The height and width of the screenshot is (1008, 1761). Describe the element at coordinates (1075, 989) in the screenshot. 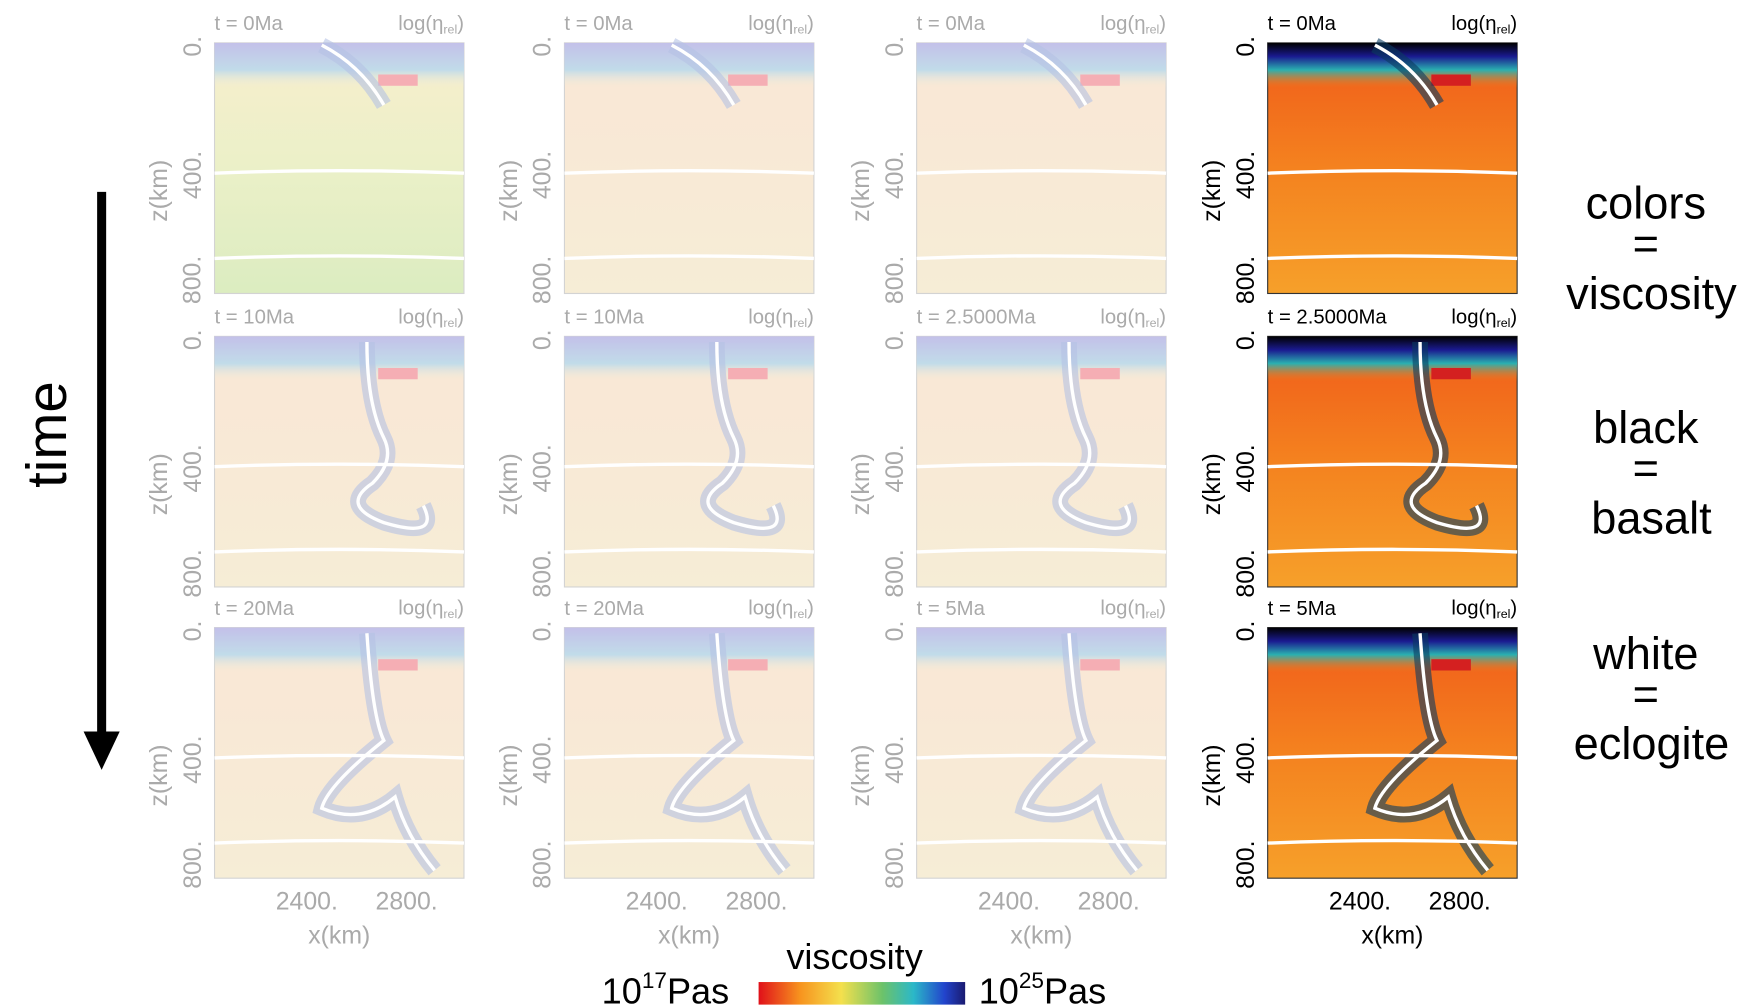

I see `unit: Pas` at that location.